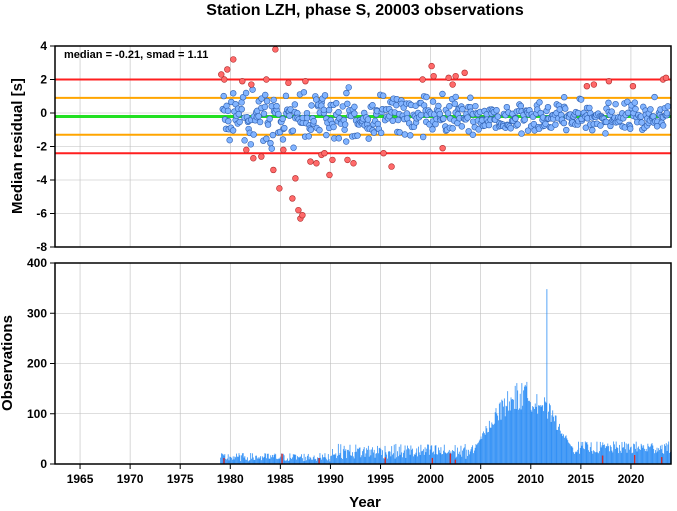 Image resolution: width=677 pixels, height=511 pixels. Describe the element at coordinates (310, 161) in the screenshot. I see `outlier-point` at that location.